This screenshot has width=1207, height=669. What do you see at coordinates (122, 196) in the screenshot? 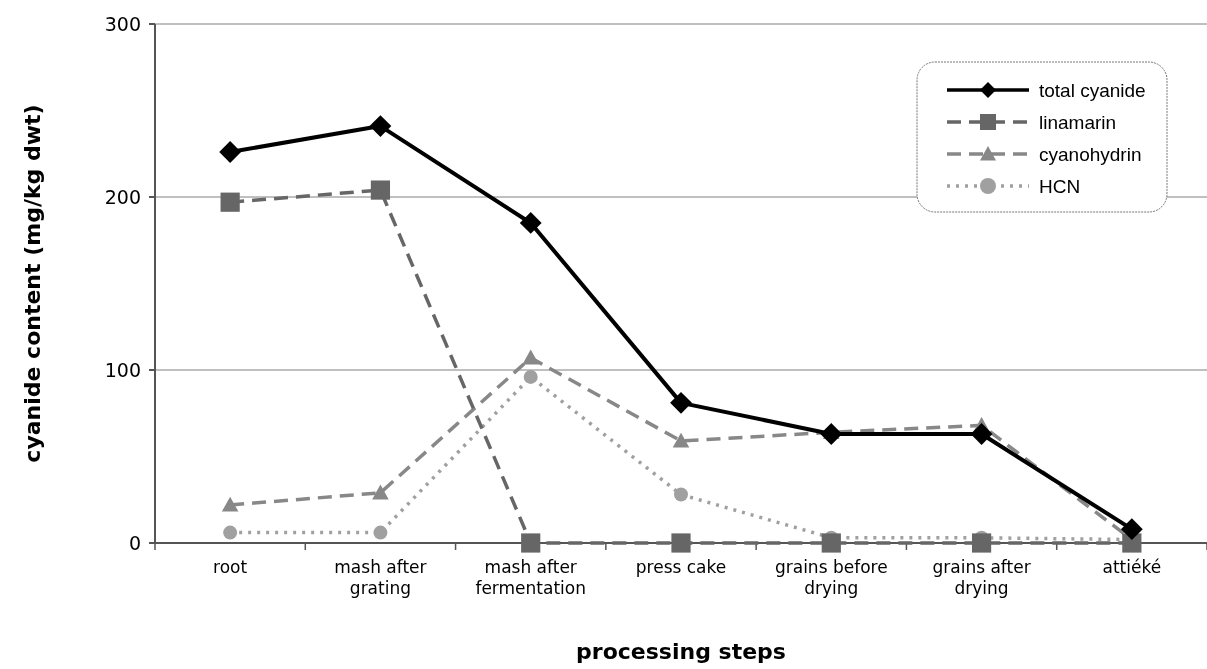
I see `y-tick-label: 200` at bounding box center [122, 196].